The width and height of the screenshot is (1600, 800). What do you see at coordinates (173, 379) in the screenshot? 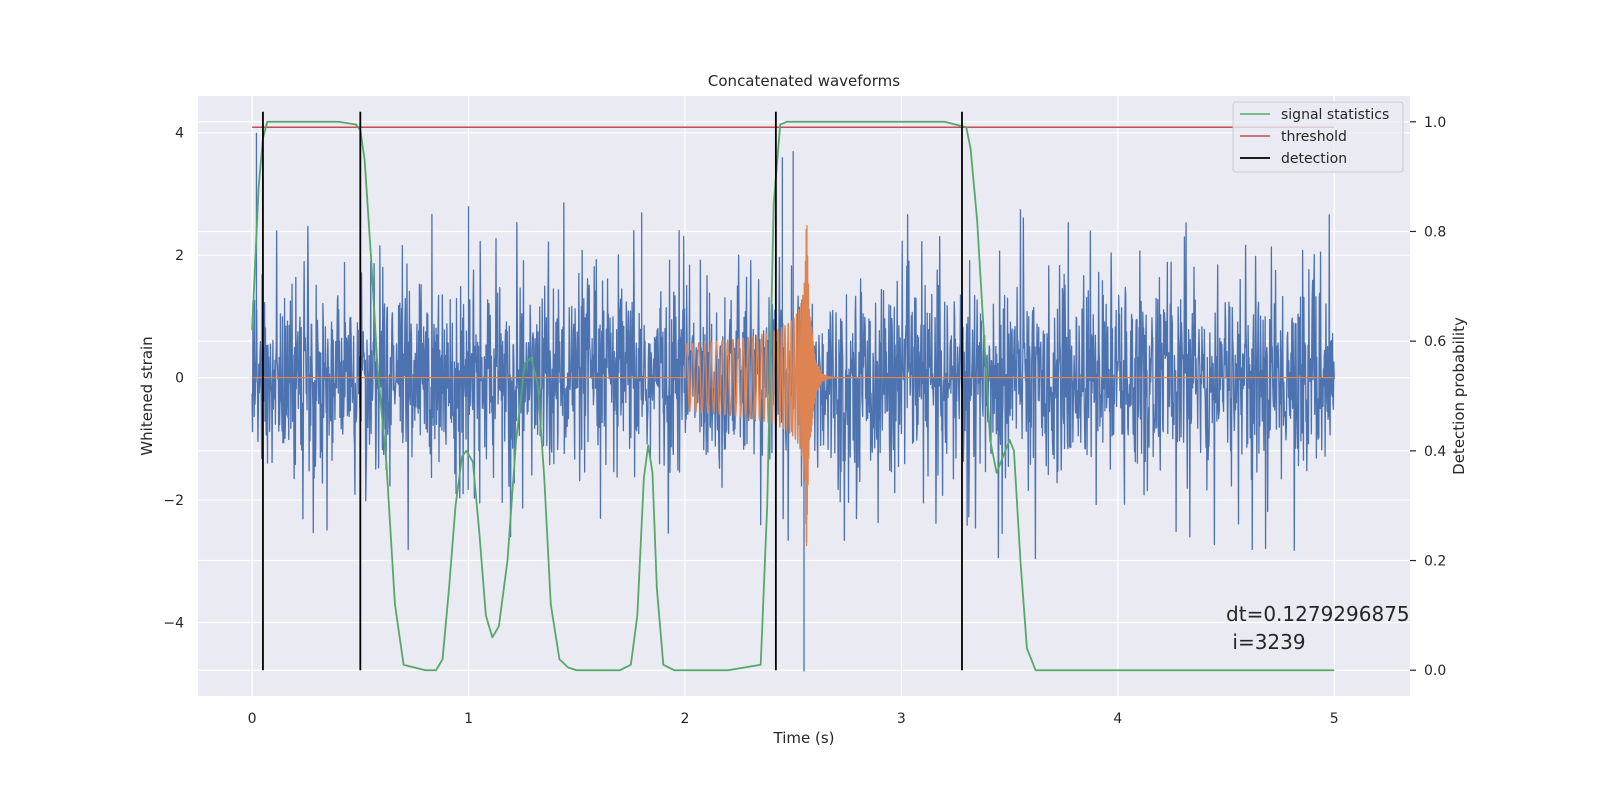
I see `y-axis-ticks: −4 −2 0 2 4` at bounding box center [173, 379].